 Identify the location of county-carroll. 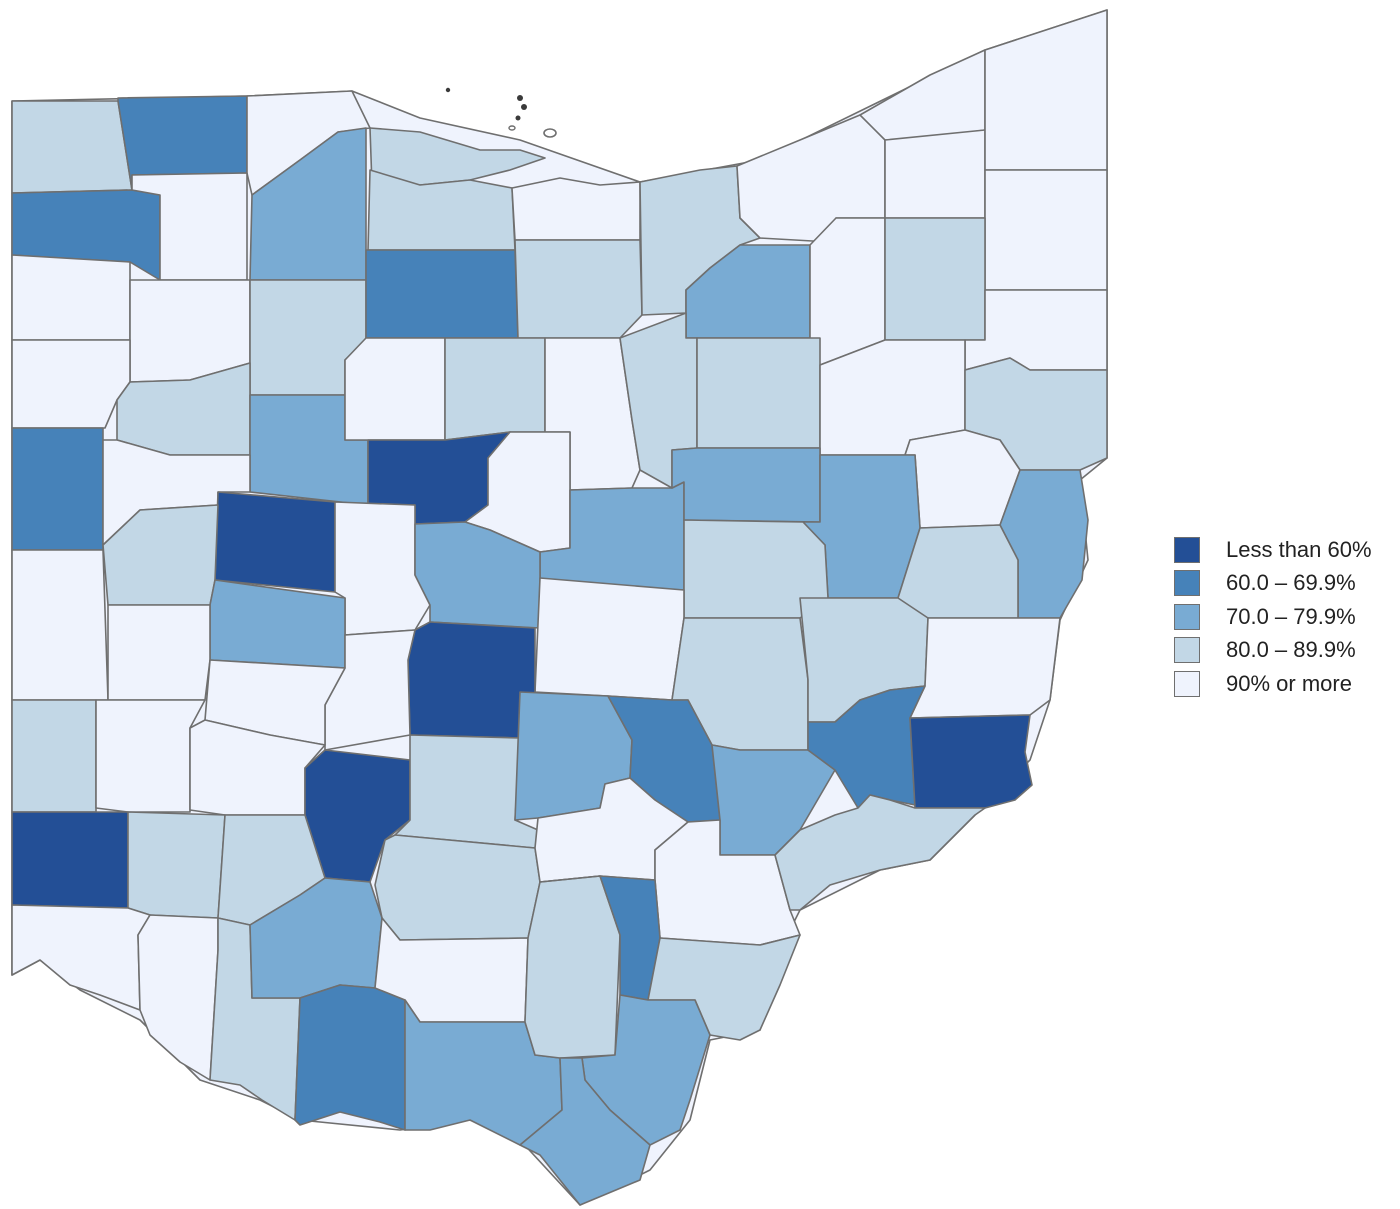
(962, 479).